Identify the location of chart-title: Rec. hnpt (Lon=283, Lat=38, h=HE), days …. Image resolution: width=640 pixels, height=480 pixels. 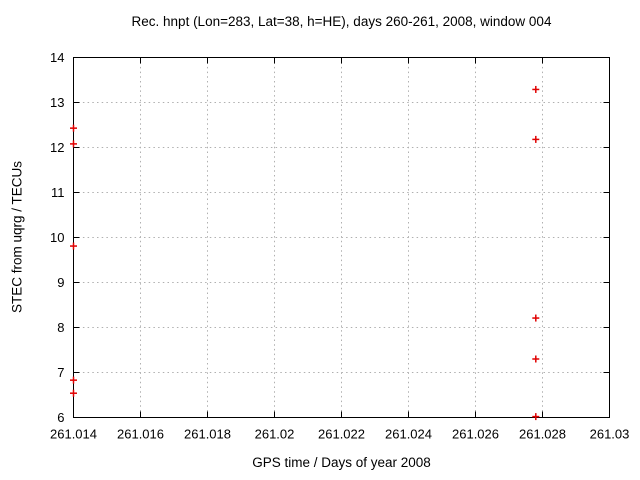
(341, 21).